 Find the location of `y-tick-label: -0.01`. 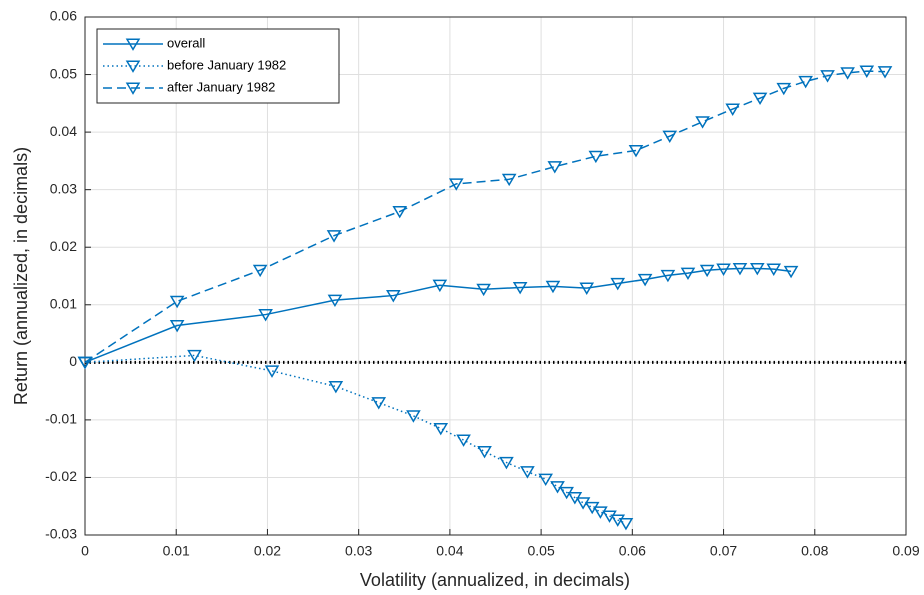

y-tick-label: -0.01 is located at coordinates (61, 419).